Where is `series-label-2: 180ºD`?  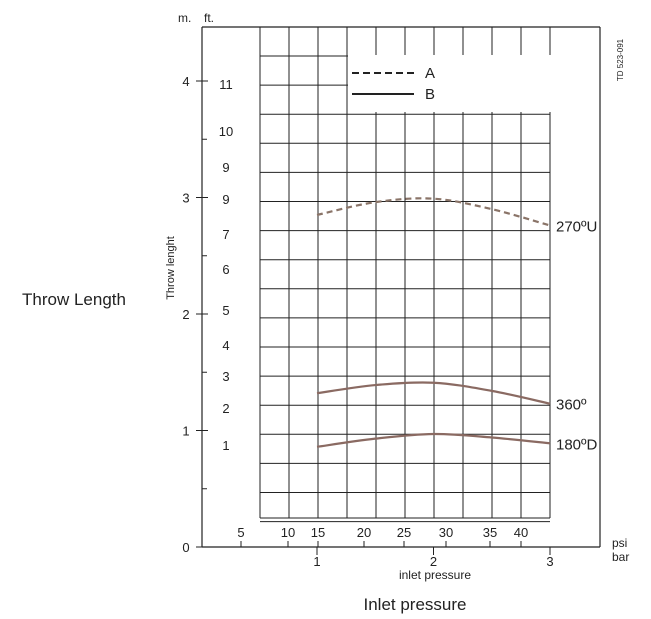
series-label-2: 180ºD is located at coordinates (577, 444).